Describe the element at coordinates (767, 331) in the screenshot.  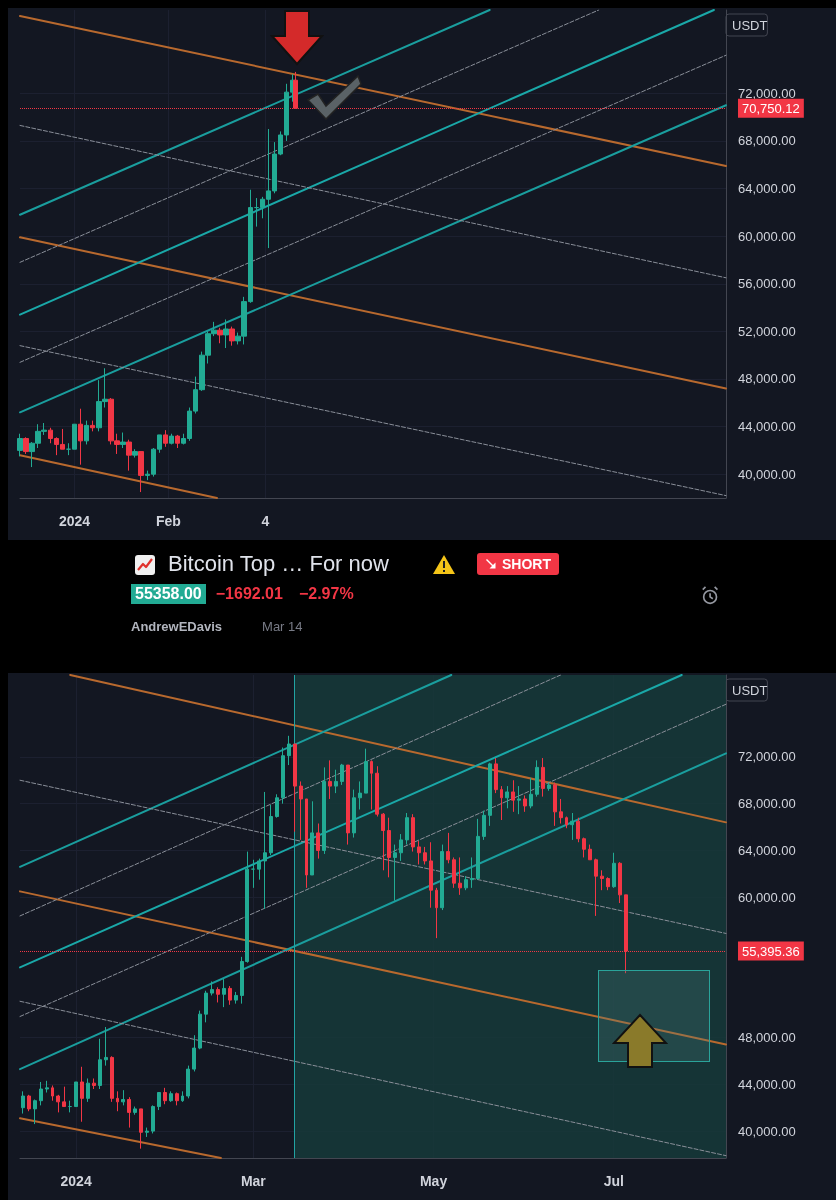
I see `y-tick-label: 52,000.00` at that location.